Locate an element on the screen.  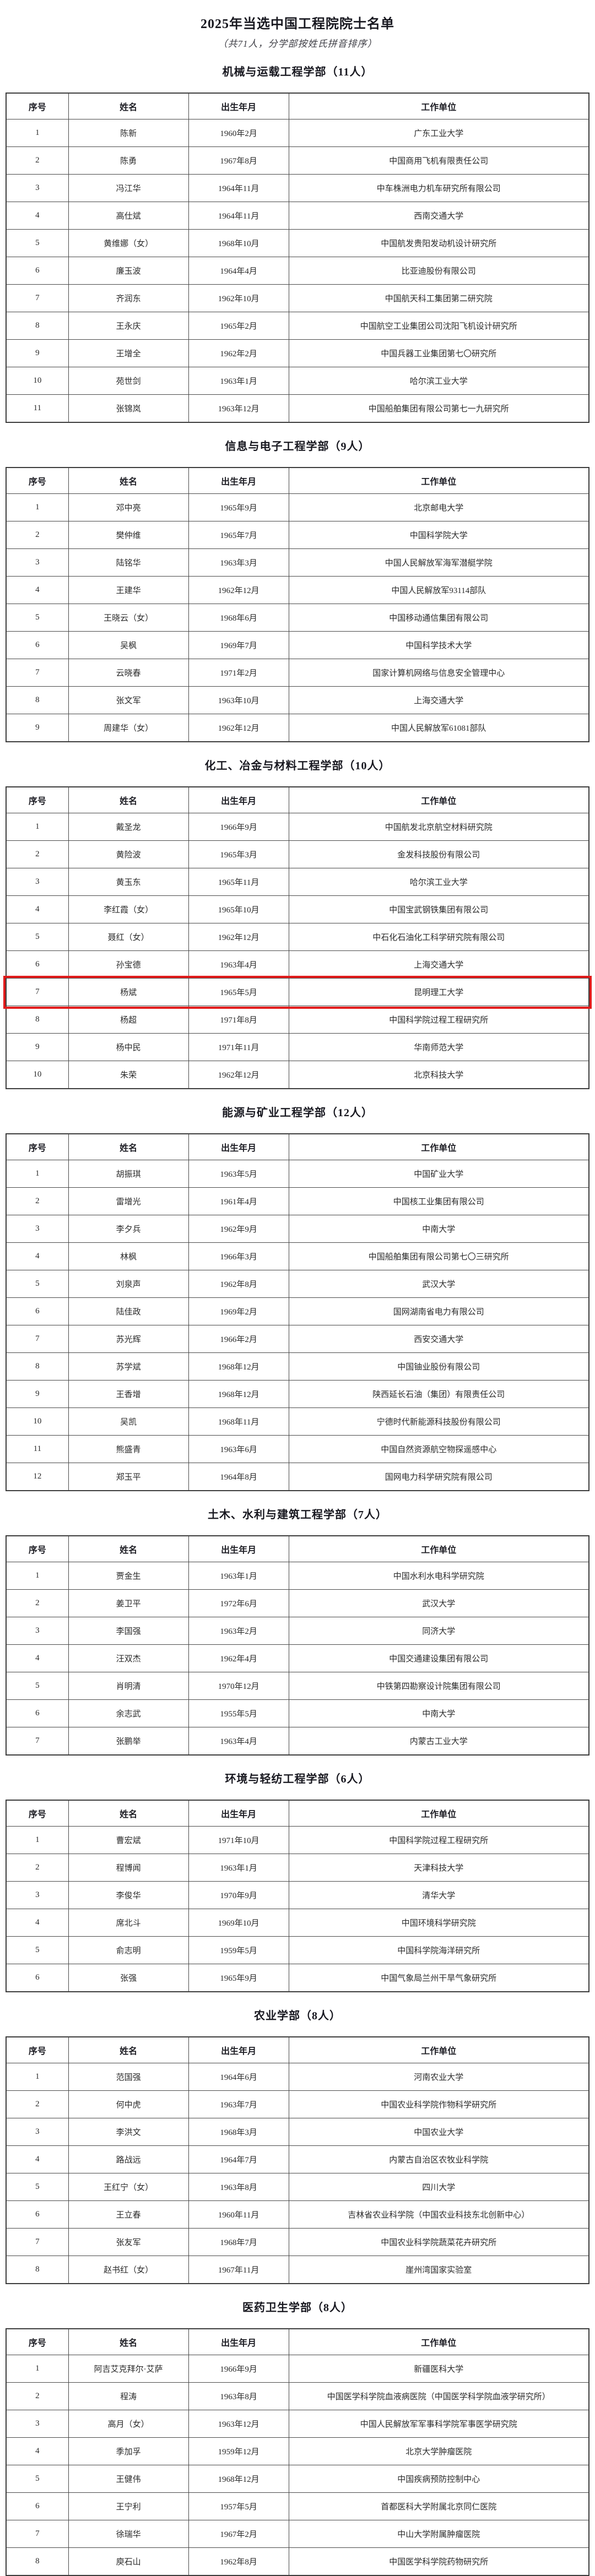
table-row: 5 俞志明 1959年5月 中国科学院海洋研究所 is located at coordinates (297, 1950).